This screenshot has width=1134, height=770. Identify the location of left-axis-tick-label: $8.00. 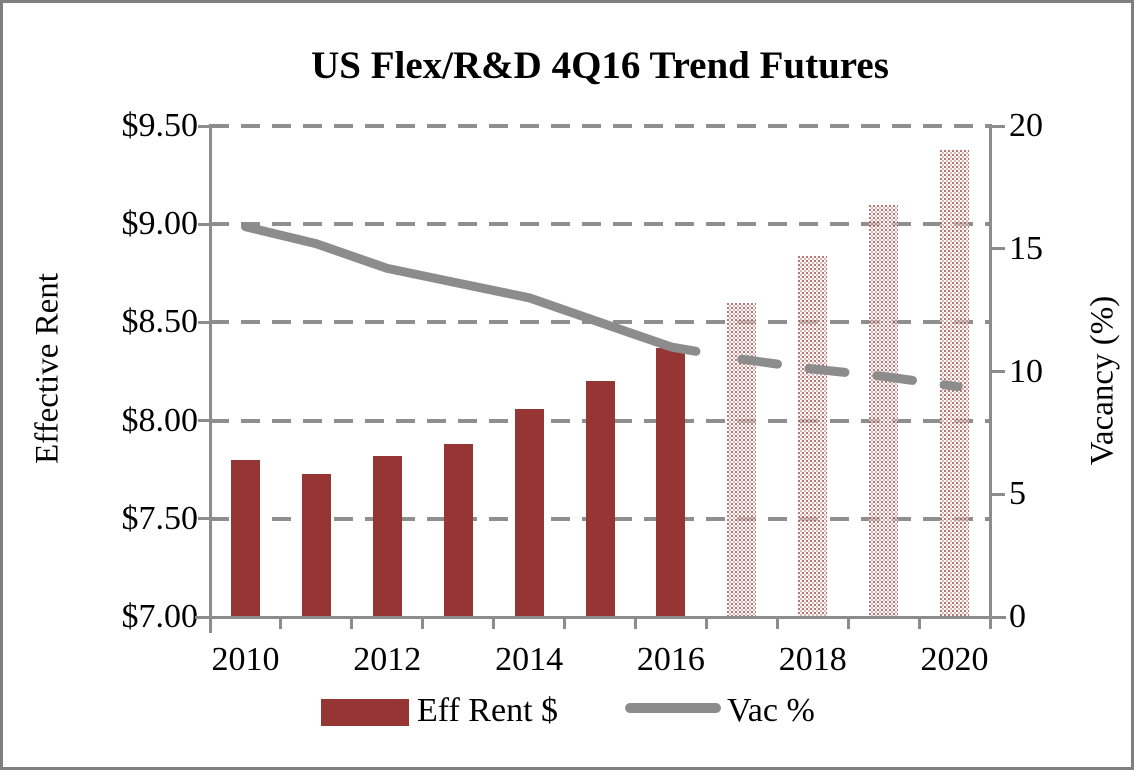
(160, 420).